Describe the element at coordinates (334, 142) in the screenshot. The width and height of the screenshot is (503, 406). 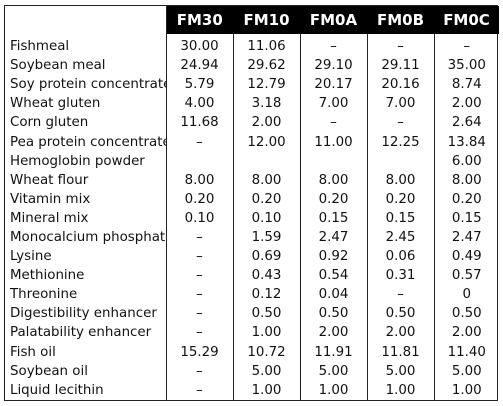
I see `value-cell: 11.00` at that location.